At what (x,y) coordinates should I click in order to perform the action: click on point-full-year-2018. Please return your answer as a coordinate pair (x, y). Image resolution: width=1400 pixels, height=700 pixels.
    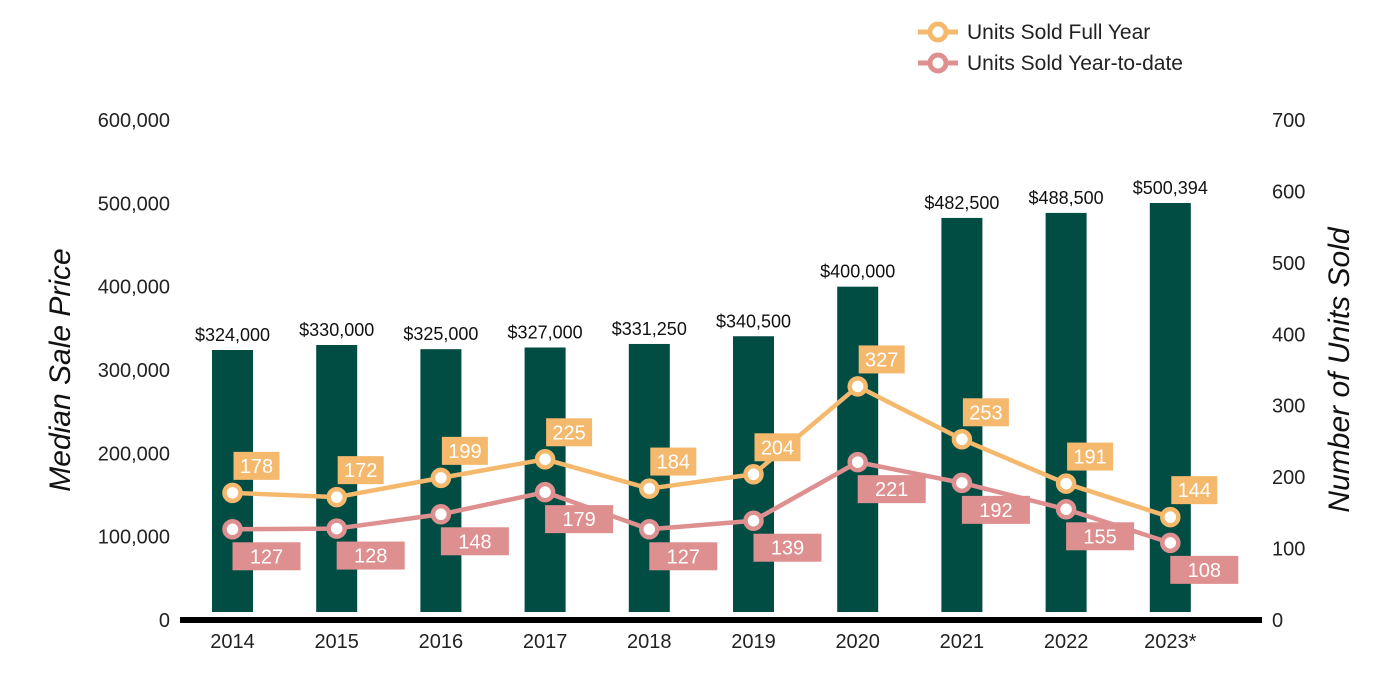
    Looking at the image, I should click on (649, 488).